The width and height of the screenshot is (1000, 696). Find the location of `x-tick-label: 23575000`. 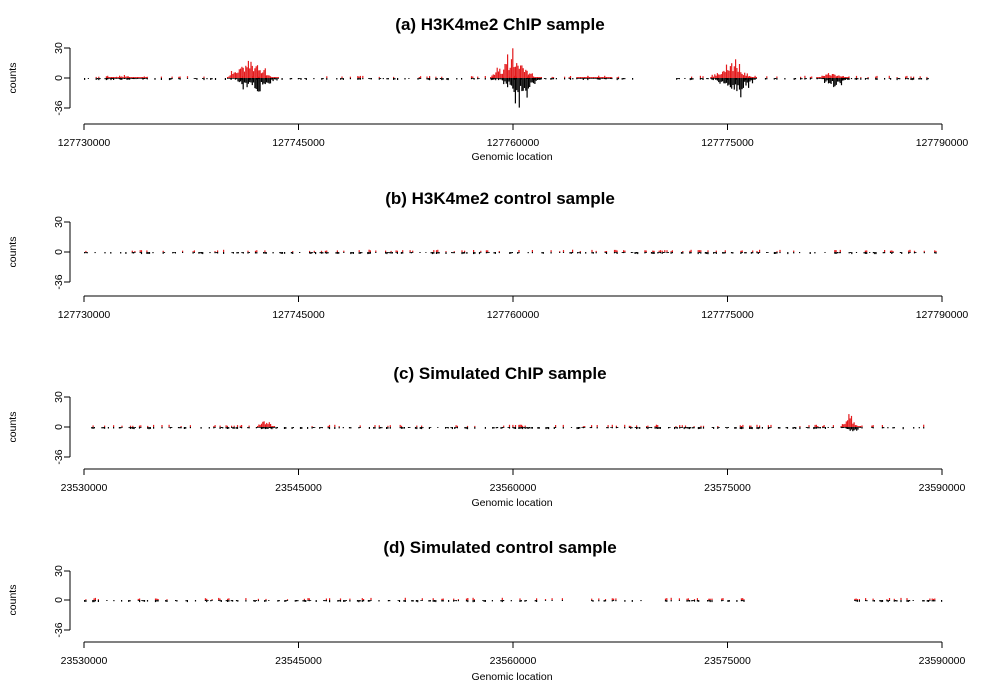

x-tick-label: 23575000 is located at coordinates (727, 488).